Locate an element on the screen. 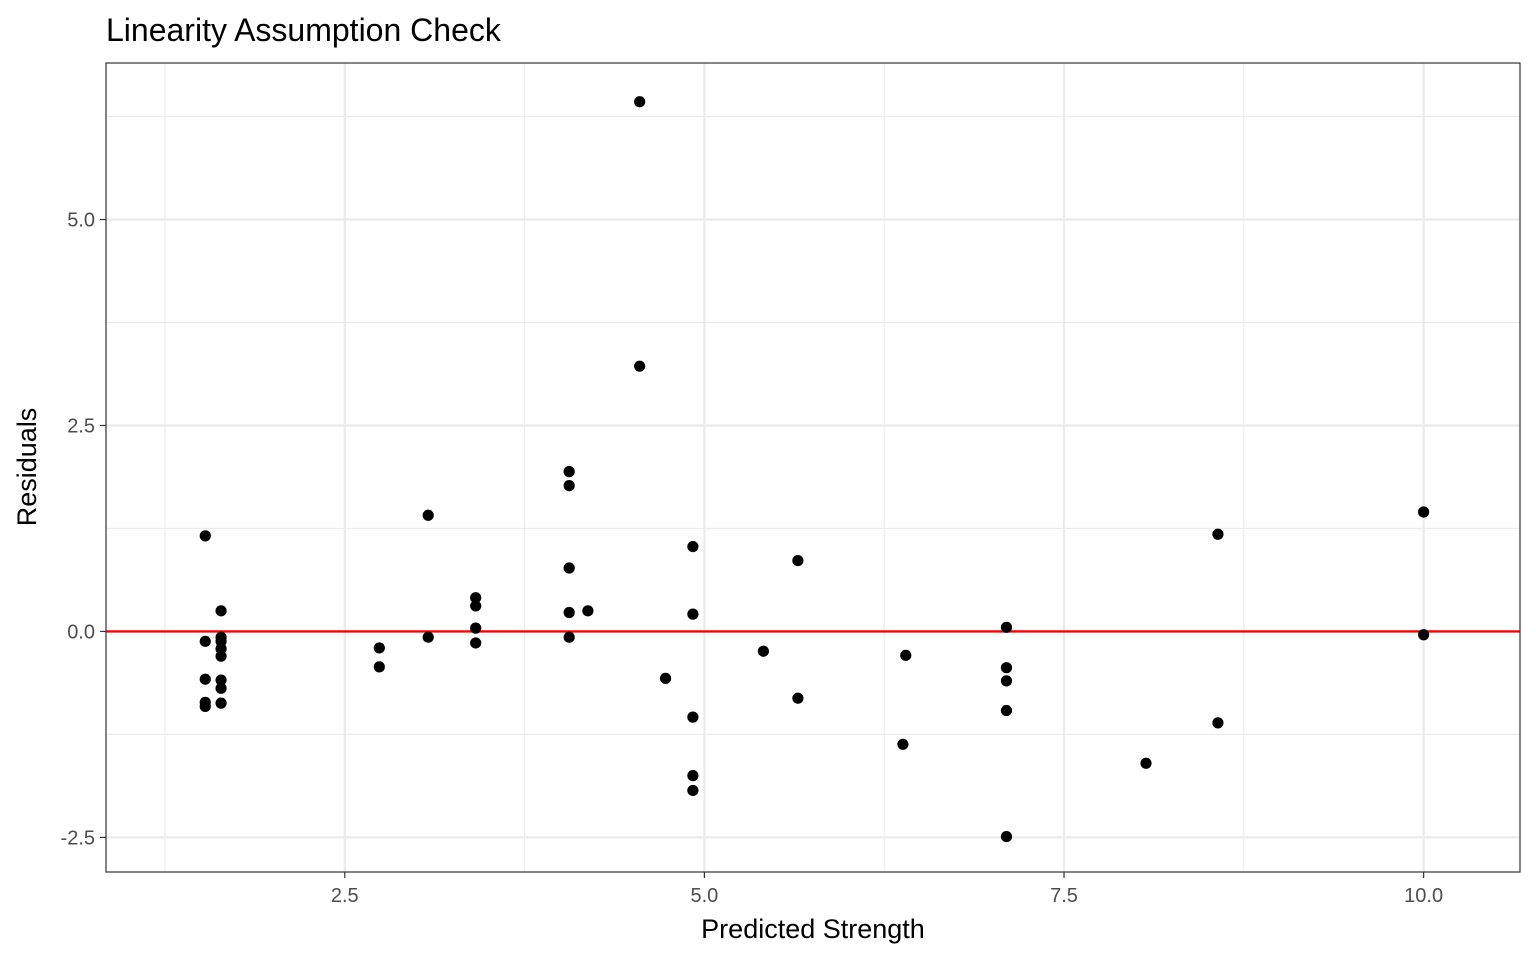  chart-title: Linearity Assumption Check is located at coordinates (304, 30).